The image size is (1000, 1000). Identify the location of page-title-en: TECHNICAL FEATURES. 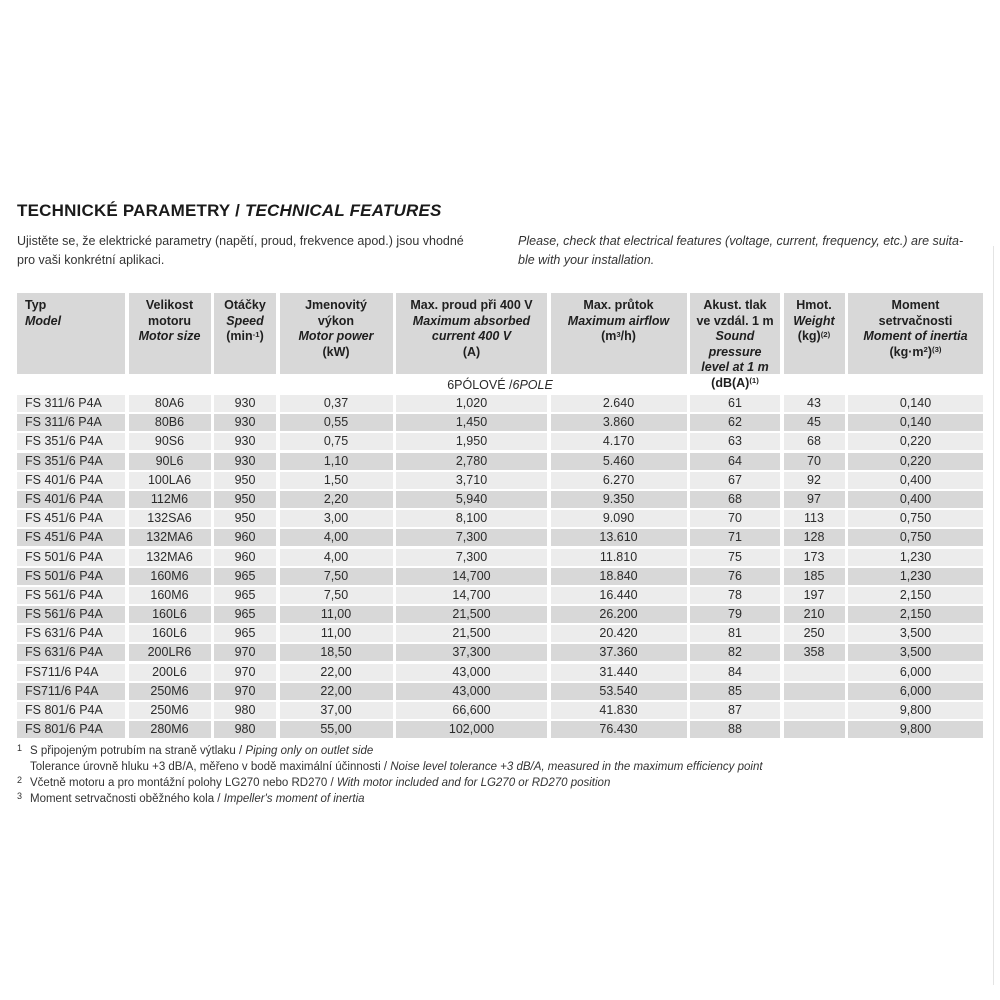
(343, 210).